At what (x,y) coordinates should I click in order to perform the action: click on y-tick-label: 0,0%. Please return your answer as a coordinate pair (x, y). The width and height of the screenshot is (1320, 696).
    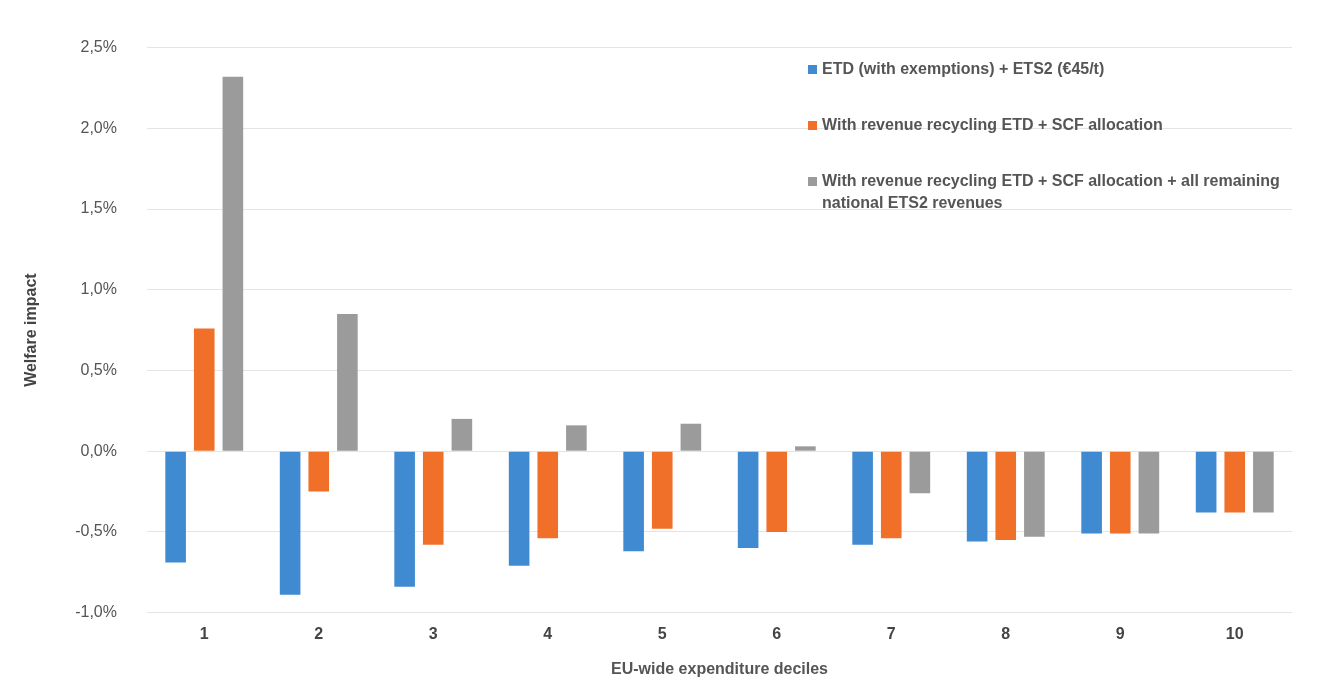
    Looking at the image, I should click on (98, 450).